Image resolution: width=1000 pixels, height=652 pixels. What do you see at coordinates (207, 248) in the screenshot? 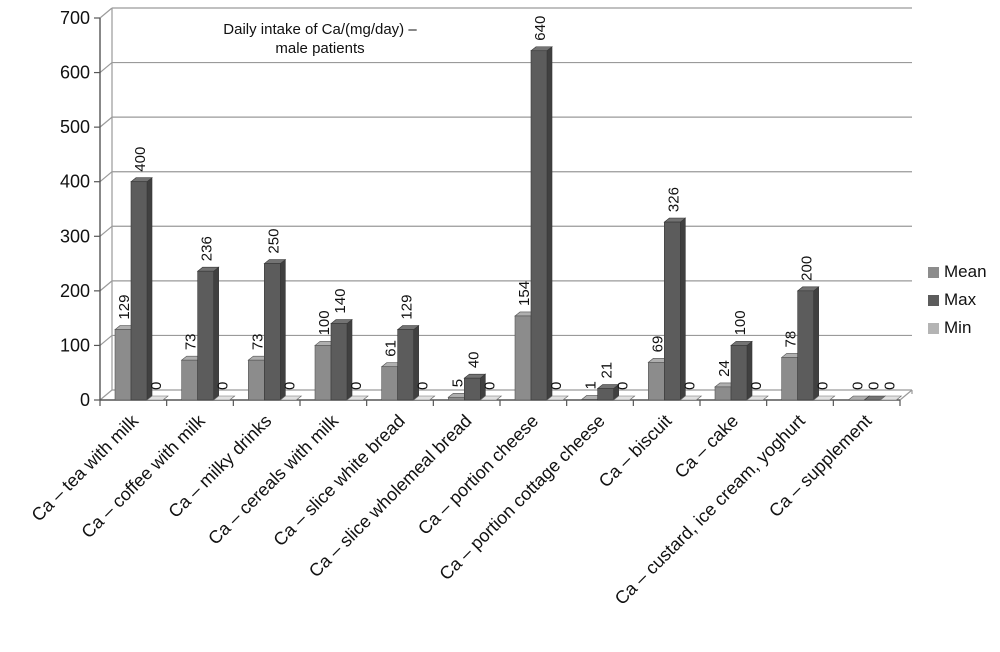
I see `data-label-max: 236` at bounding box center [207, 248].